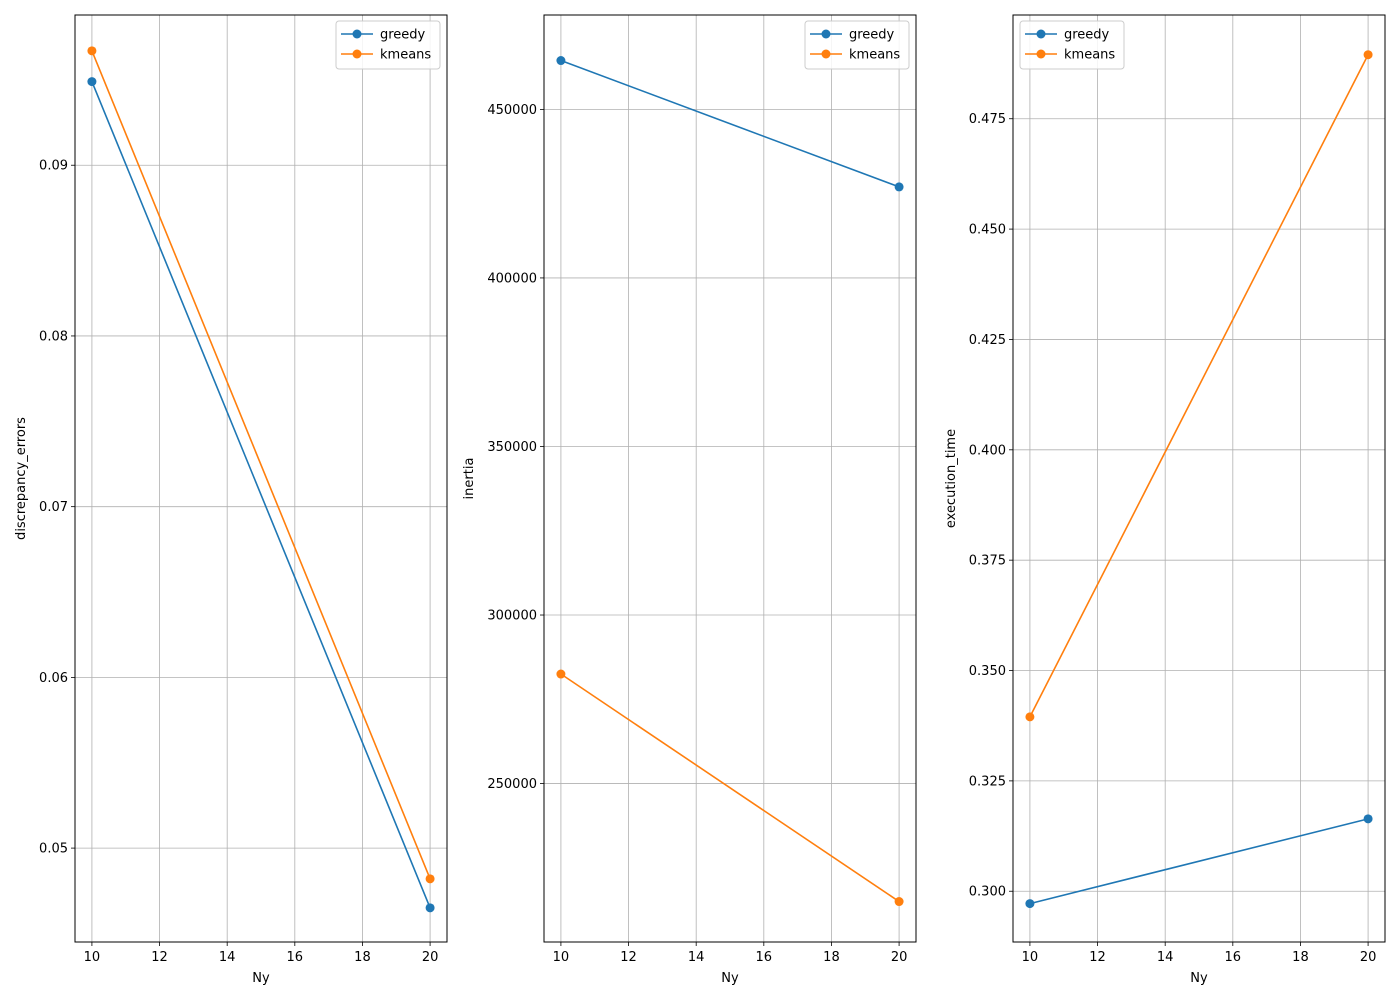 This screenshot has width=1400, height=1000. What do you see at coordinates (53, 678) in the screenshot?
I see `y-tick-label: 0.06` at bounding box center [53, 678].